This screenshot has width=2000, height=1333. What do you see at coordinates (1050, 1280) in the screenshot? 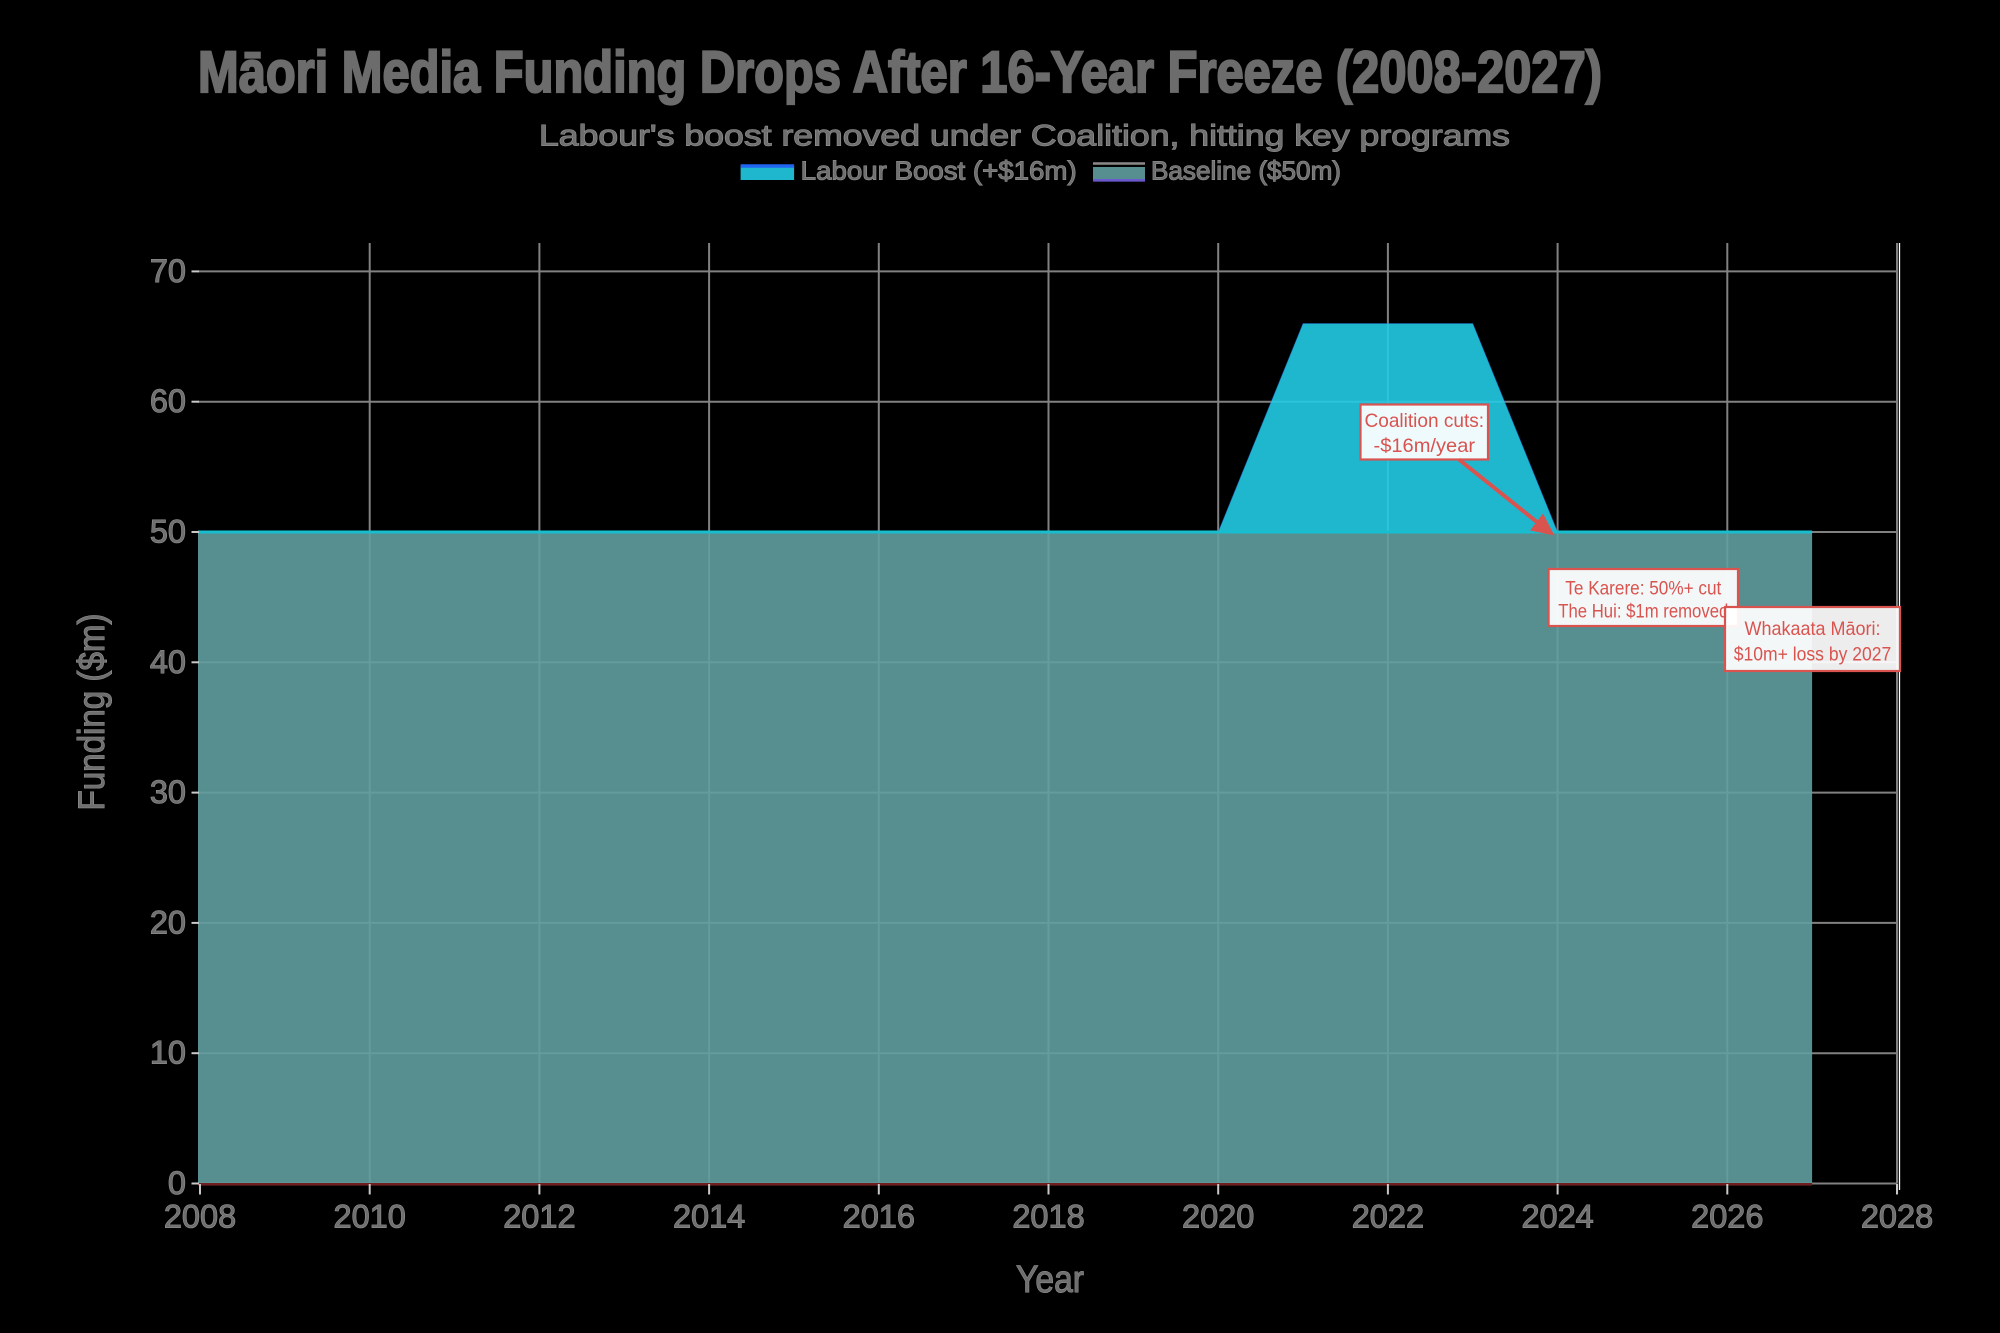
I see `svg-text: Year` at bounding box center [1050, 1280].